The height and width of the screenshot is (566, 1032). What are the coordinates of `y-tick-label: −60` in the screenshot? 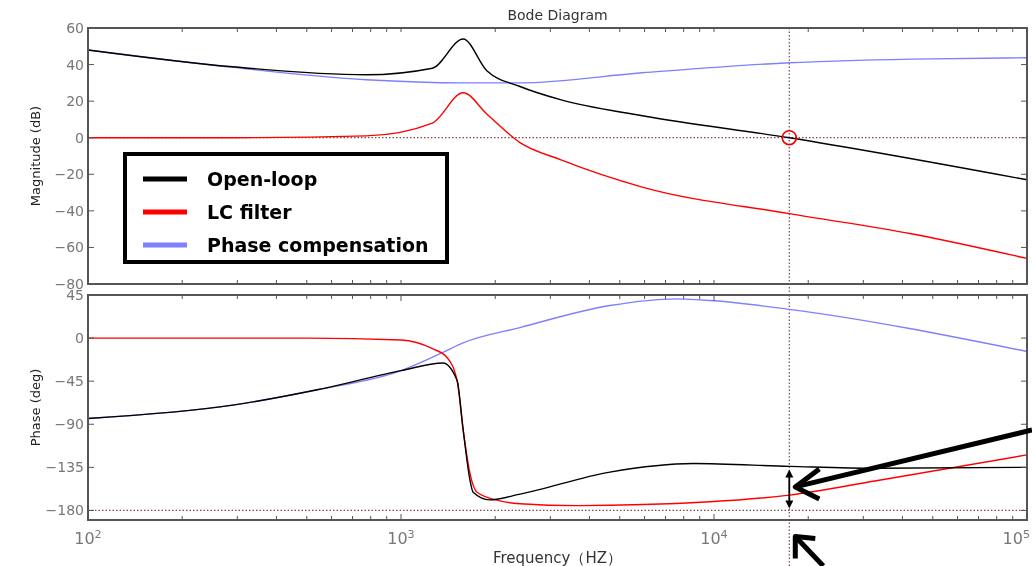 It's located at (69, 247).